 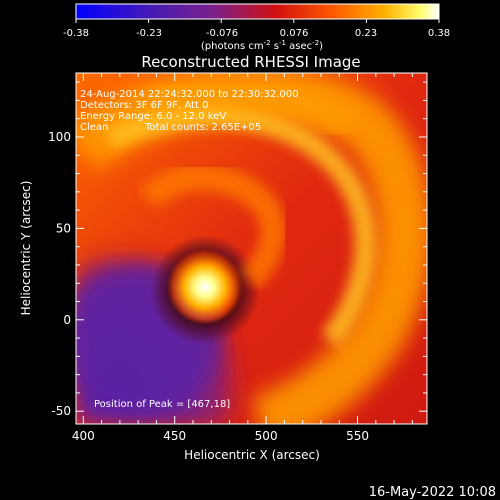 I want to click on y-tick-label: 100, so click(x=59, y=137).